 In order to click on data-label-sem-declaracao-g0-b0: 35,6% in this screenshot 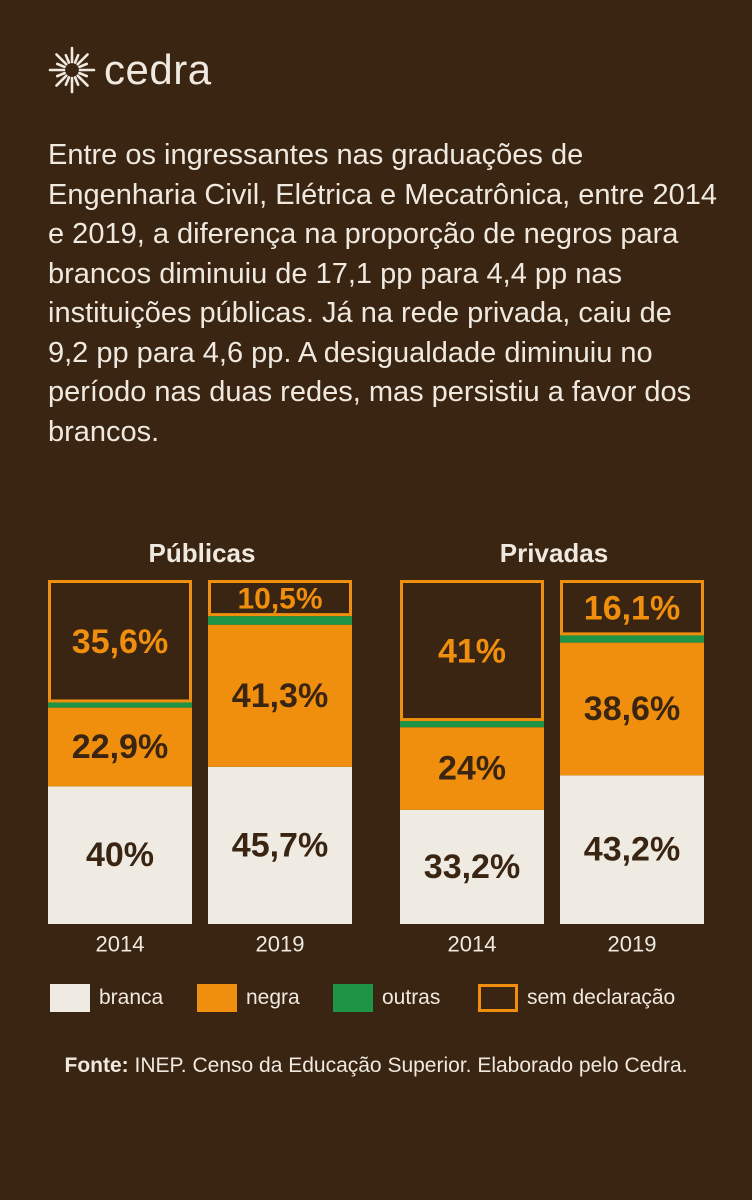, I will do `click(120, 642)`.